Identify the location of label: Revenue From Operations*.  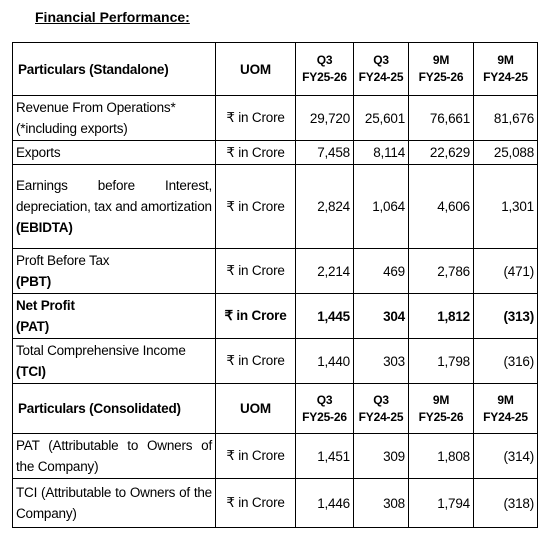
(96, 107).